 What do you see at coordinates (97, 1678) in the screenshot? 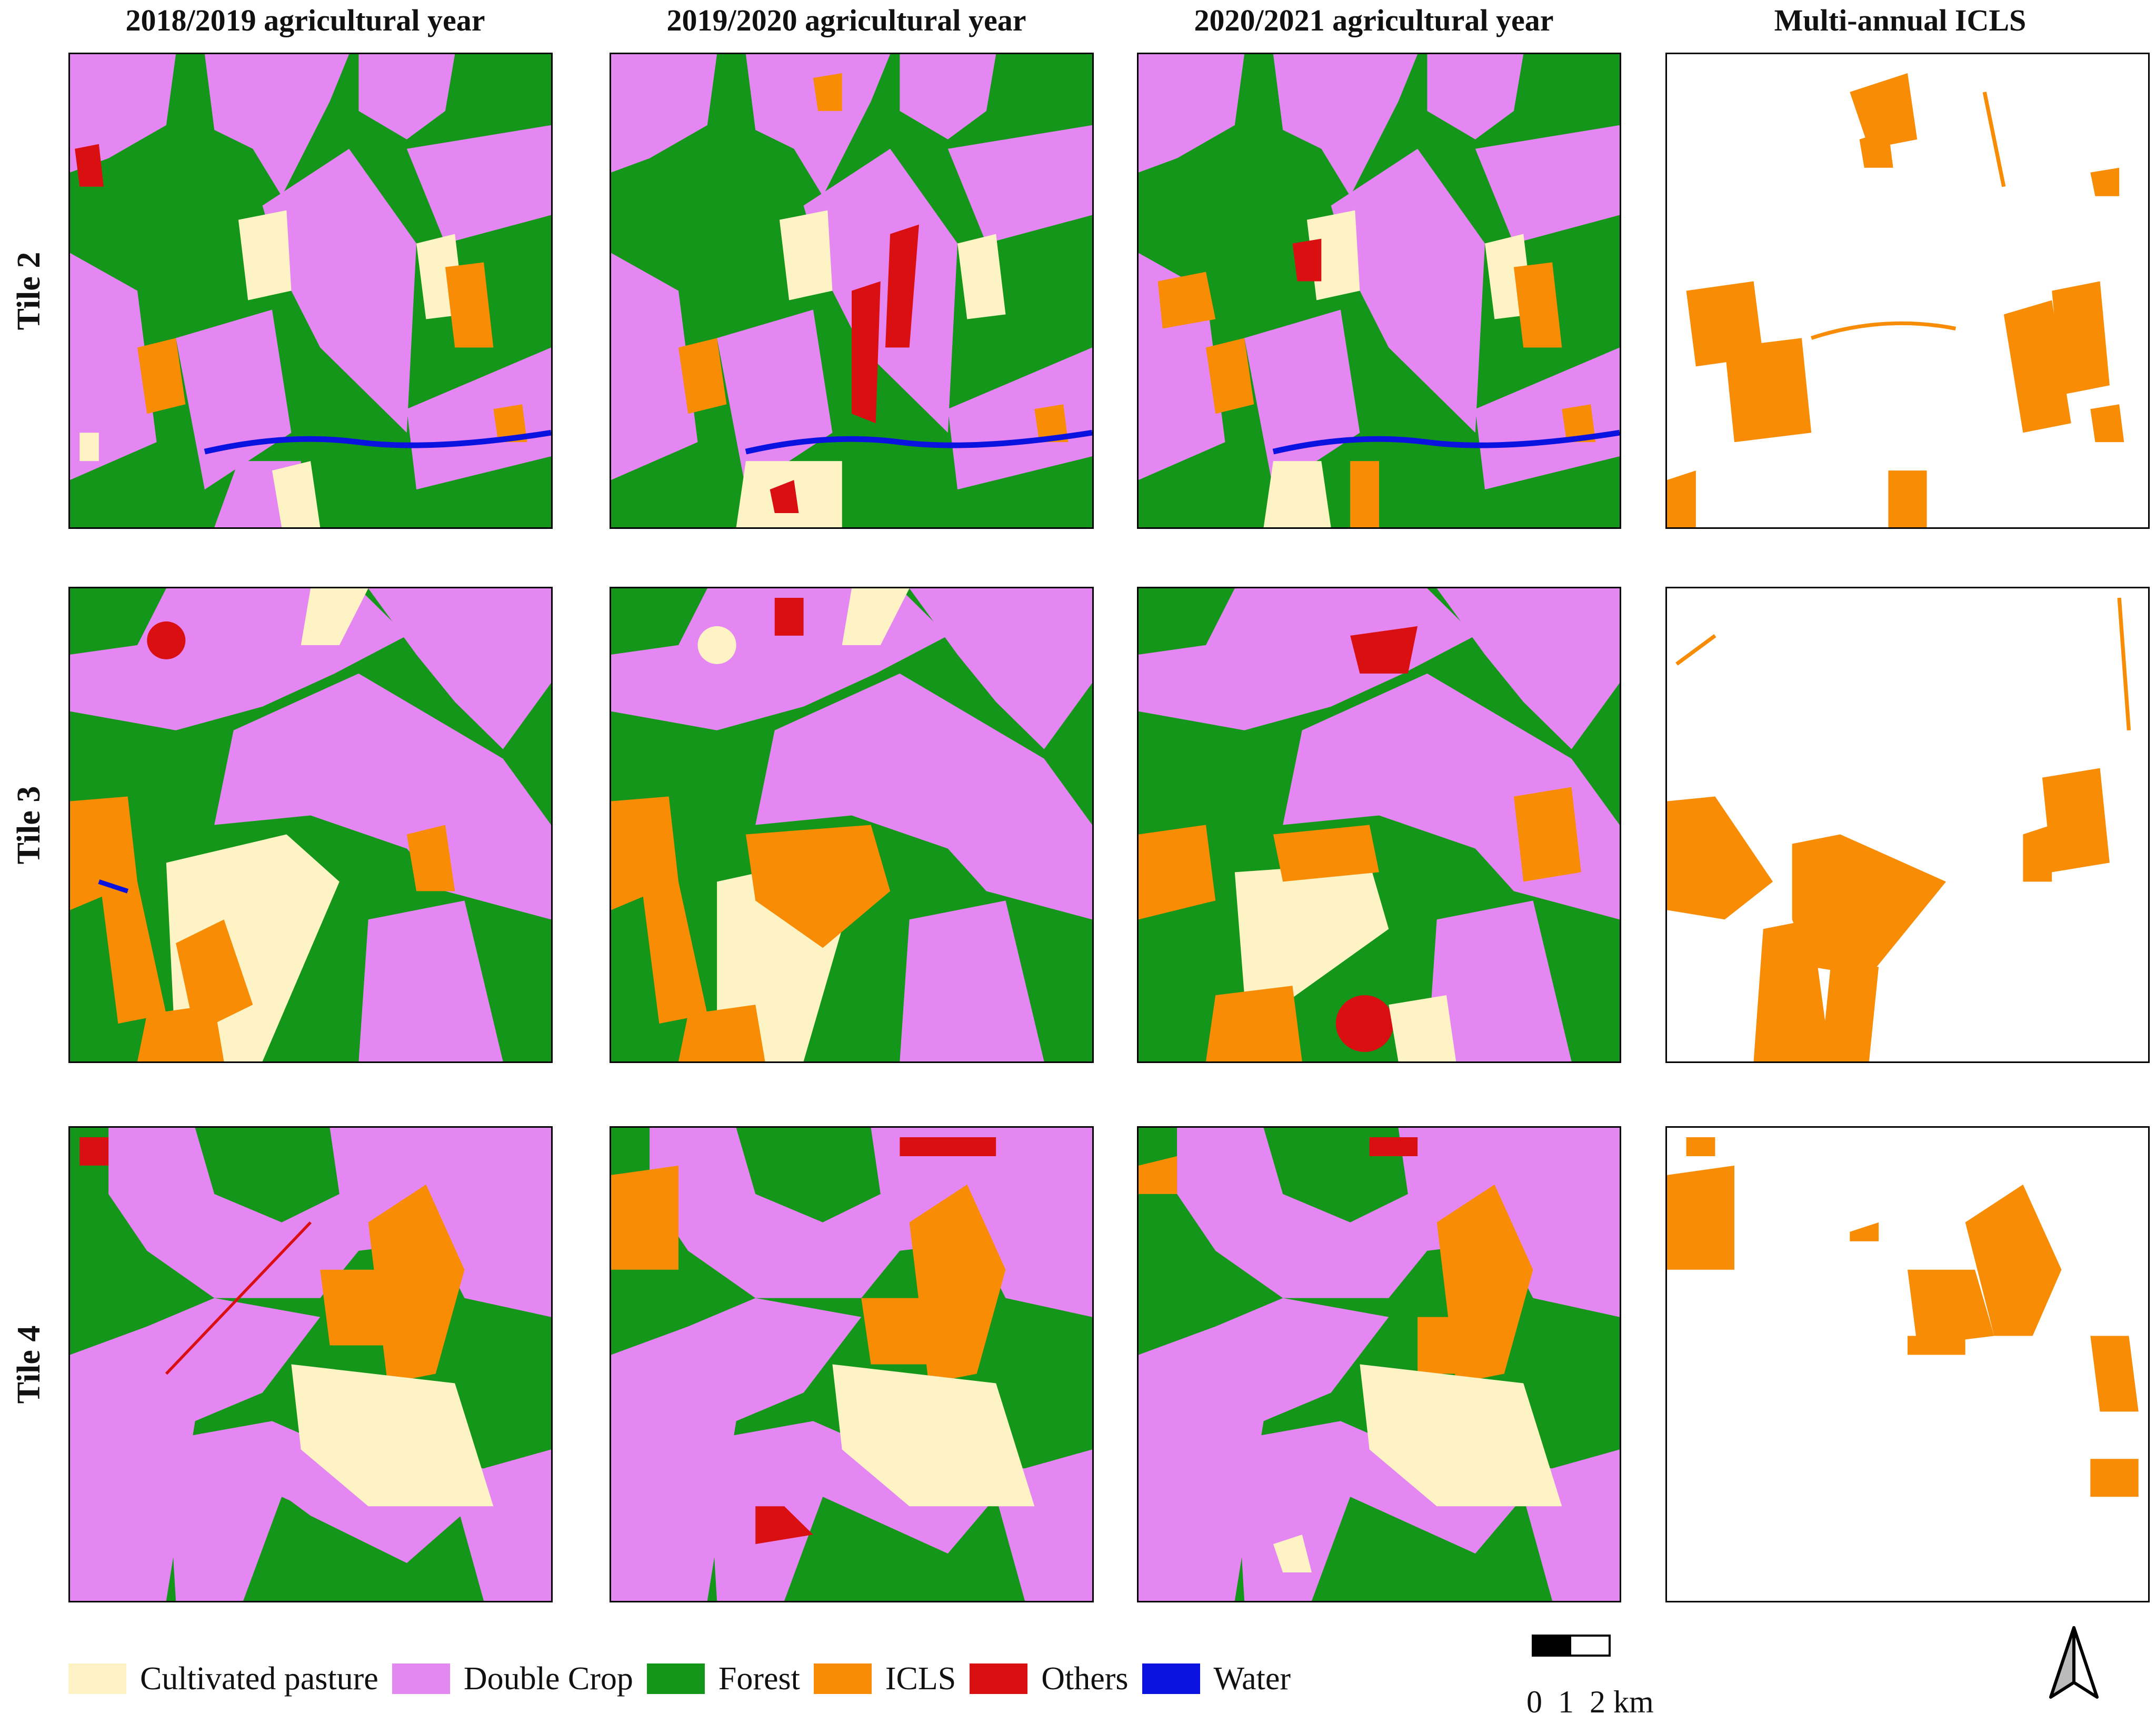
I see `legend-swatch-cultivated-pasture` at bounding box center [97, 1678].